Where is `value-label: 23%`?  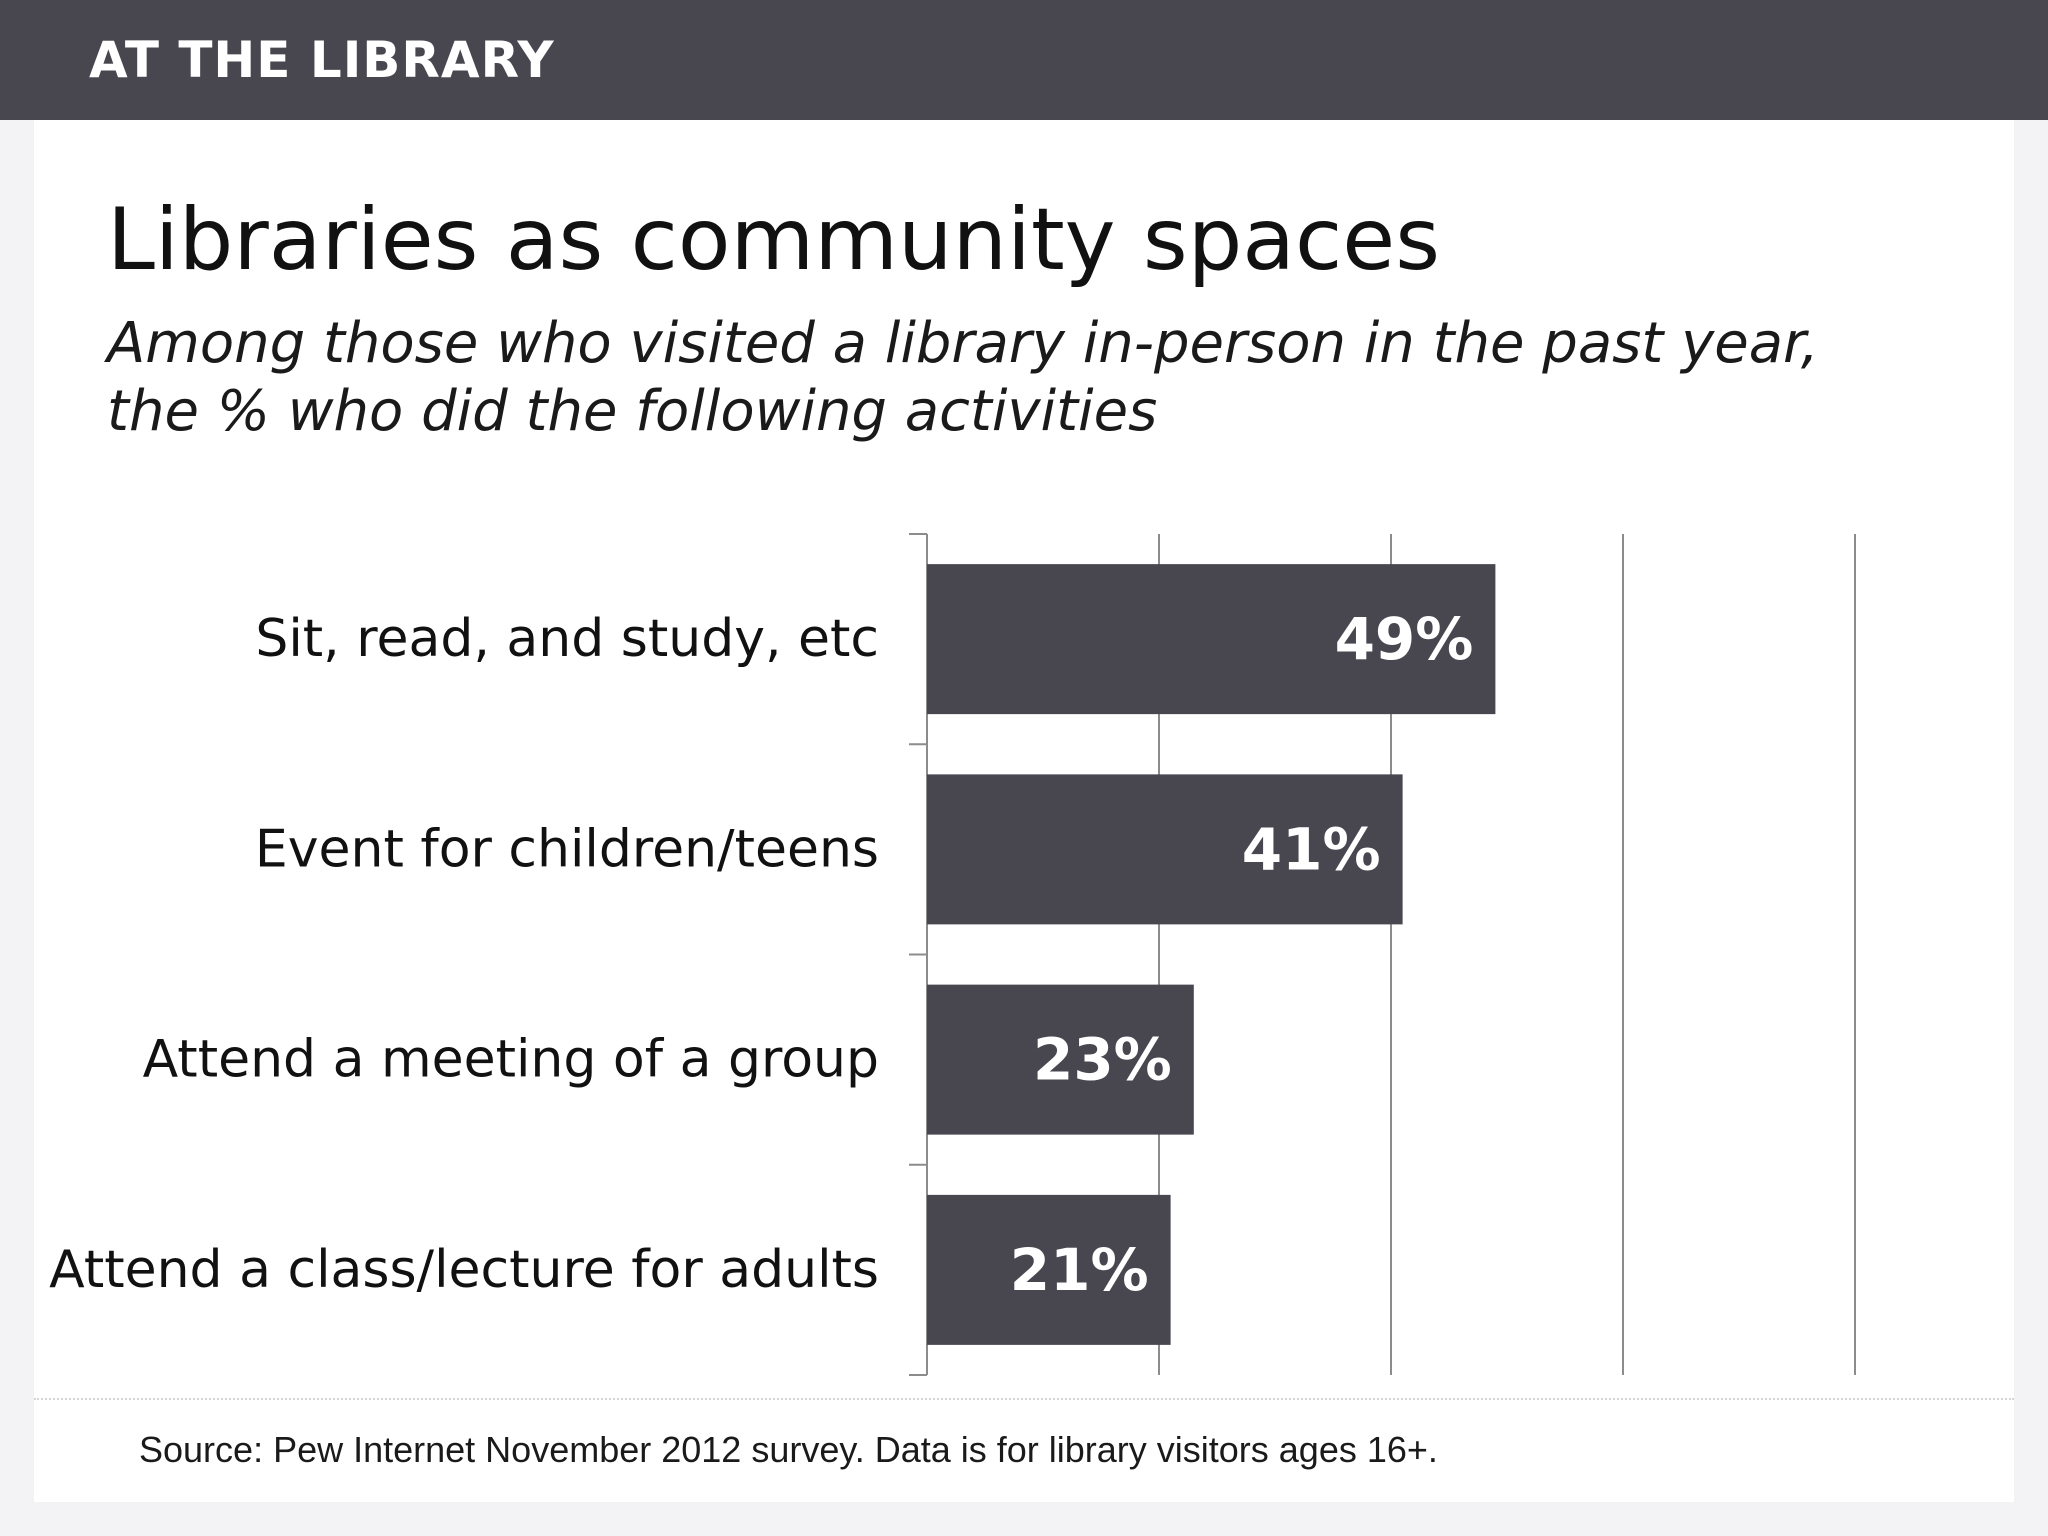 value-label: 23% is located at coordinates (1102, 1060).